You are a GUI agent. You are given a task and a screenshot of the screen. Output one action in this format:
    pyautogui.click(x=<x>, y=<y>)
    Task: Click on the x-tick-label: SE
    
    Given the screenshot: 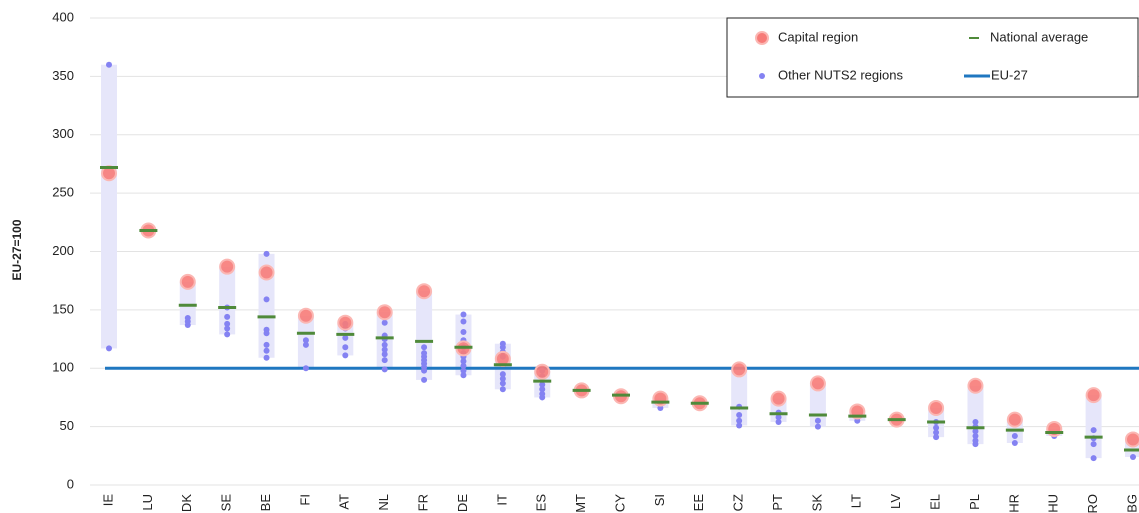 What is the action you would take?
    pyautogui.click(x=226, y=503)
    